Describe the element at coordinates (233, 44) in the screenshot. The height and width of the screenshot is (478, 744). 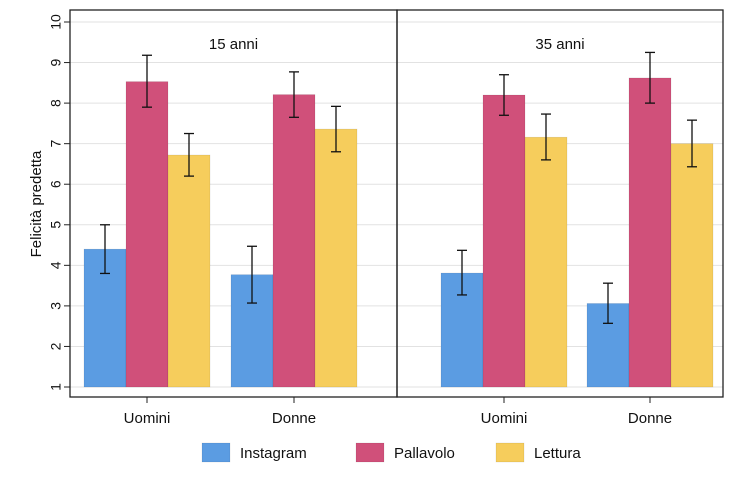
I see `panel-title: 15 anni` at that location.